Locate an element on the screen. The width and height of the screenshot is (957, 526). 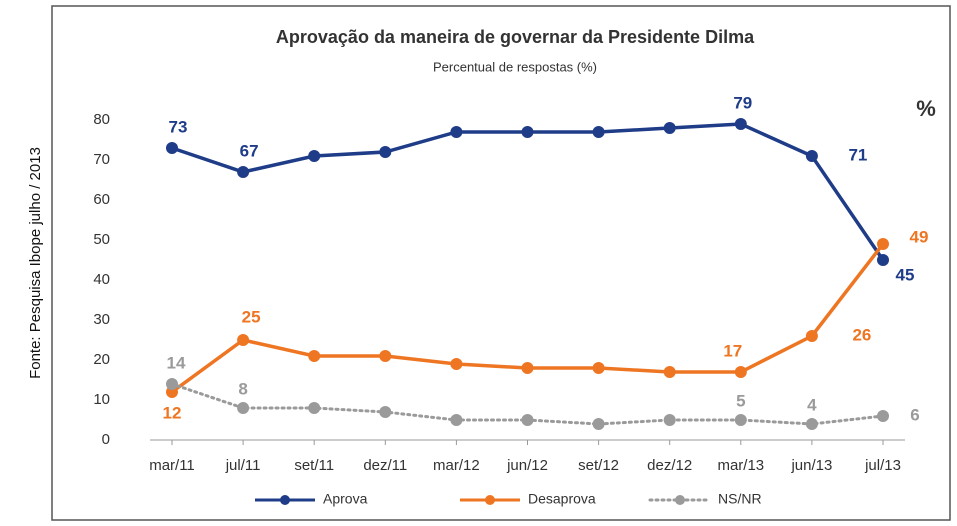
y-tick-label: 20 is located at coordinates (101, 359).